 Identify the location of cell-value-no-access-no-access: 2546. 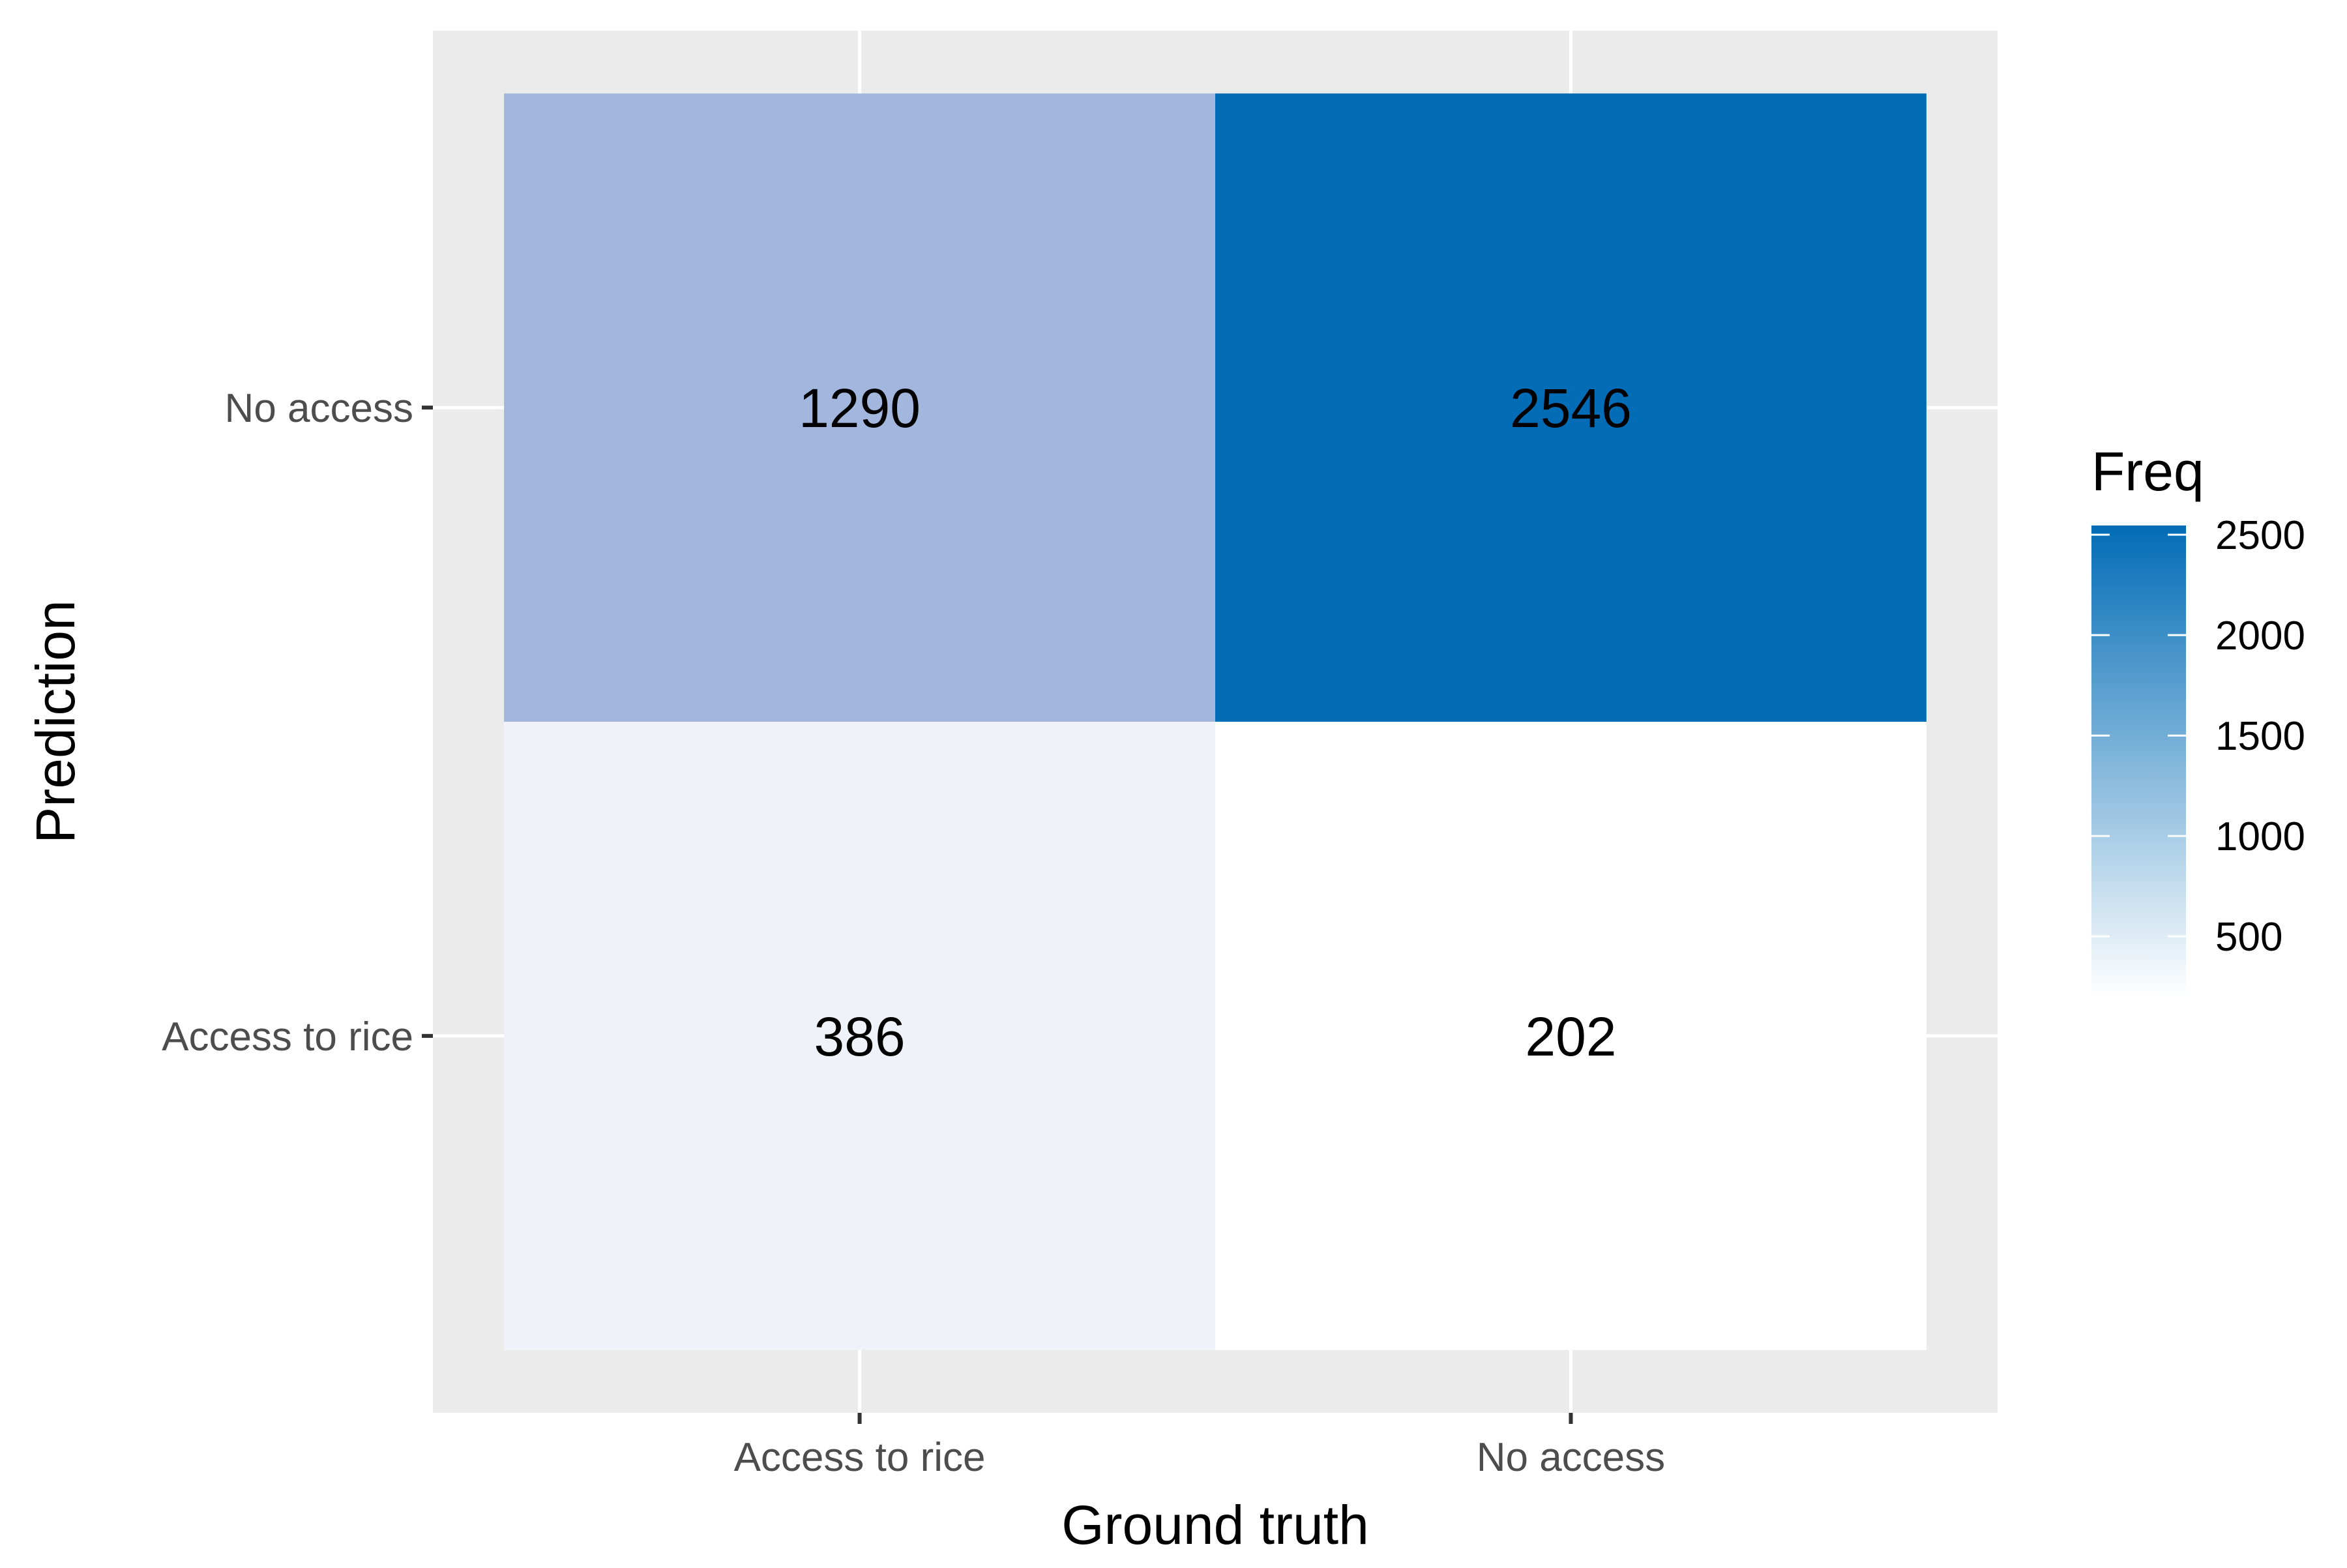
(1571, 408).